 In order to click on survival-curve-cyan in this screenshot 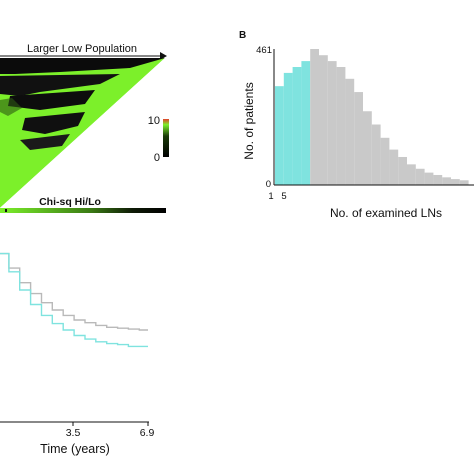, I will do `click(74, 300)`.